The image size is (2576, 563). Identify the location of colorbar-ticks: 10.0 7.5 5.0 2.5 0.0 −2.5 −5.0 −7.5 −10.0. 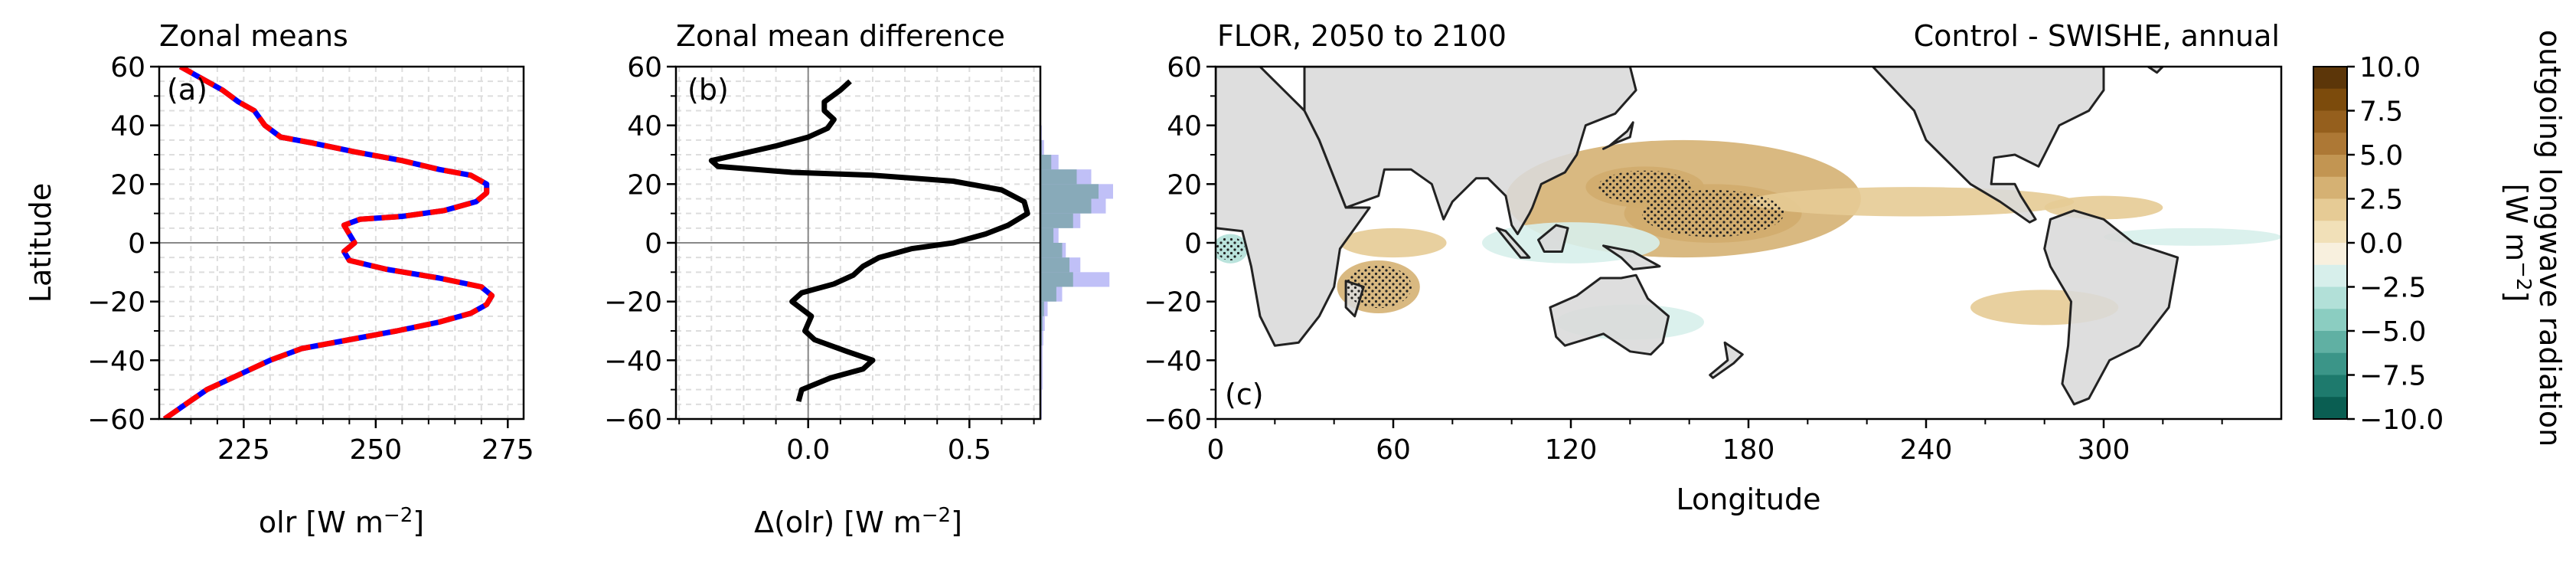
(2395, 244).